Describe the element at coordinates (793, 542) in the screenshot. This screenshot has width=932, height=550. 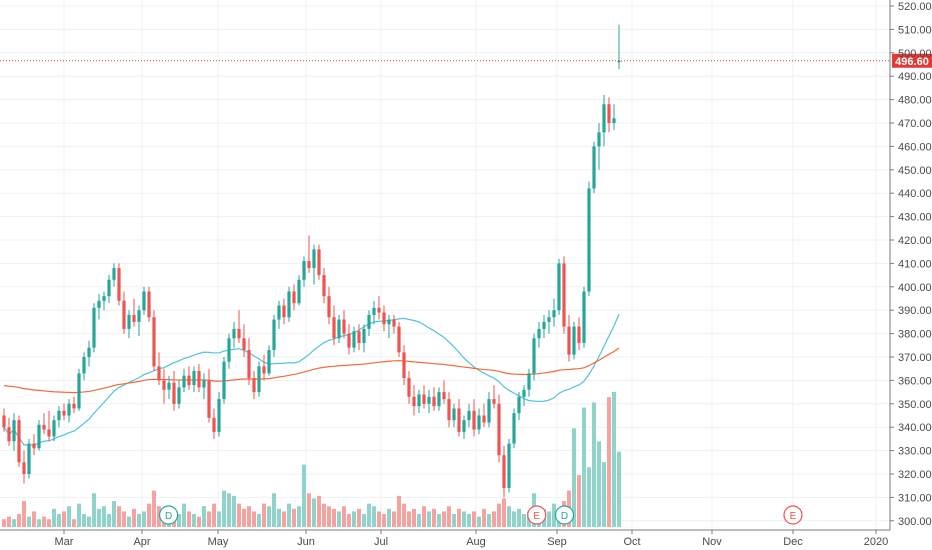
I see `x-tick-label: Dec` at that location.